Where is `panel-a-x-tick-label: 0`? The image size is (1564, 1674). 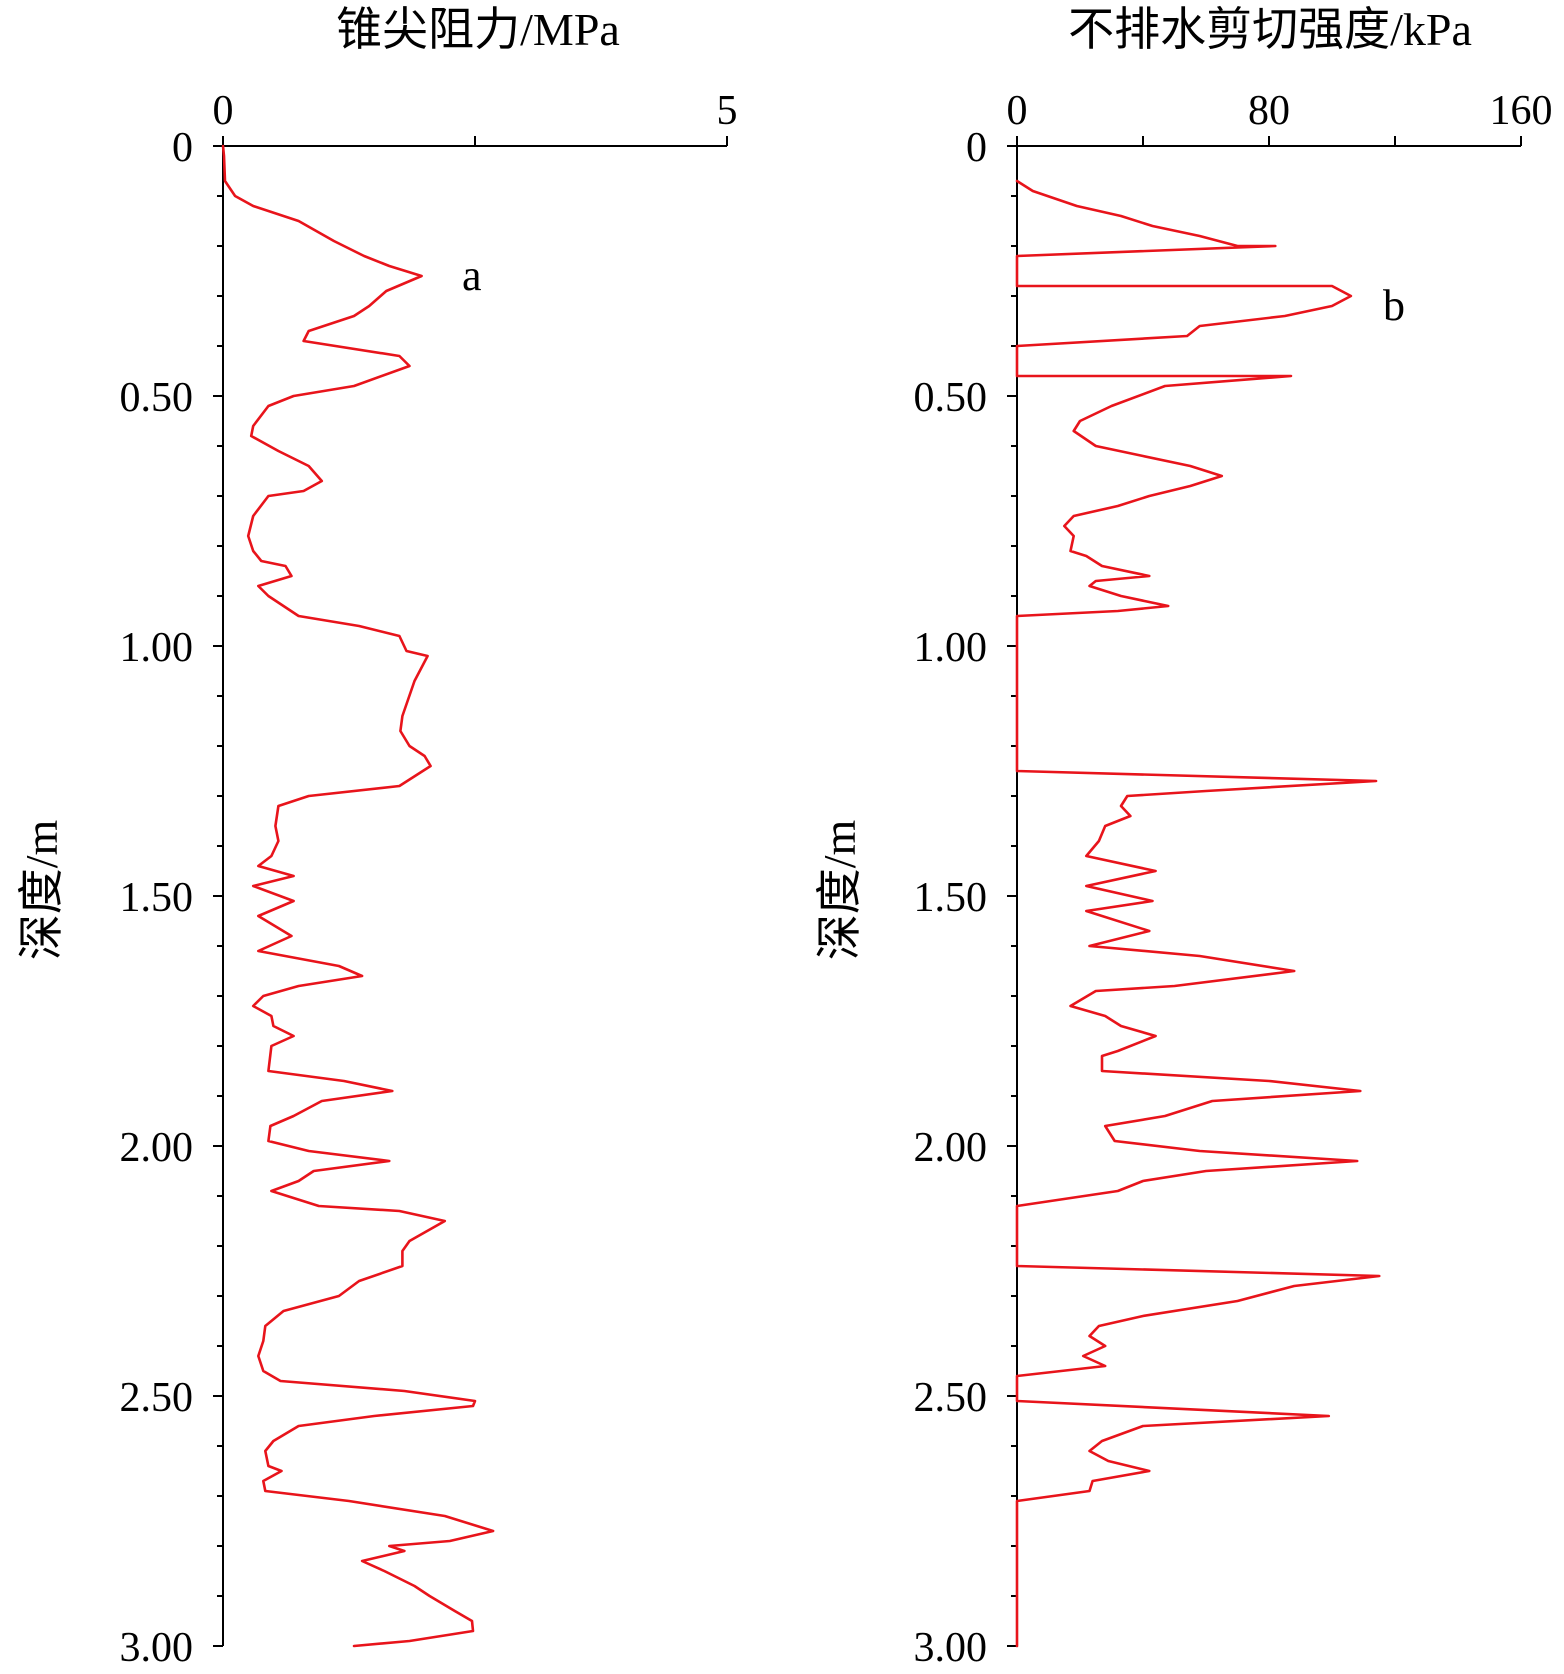 panel-a-x-tick-label: 0 is located at coordinates (223, 111).